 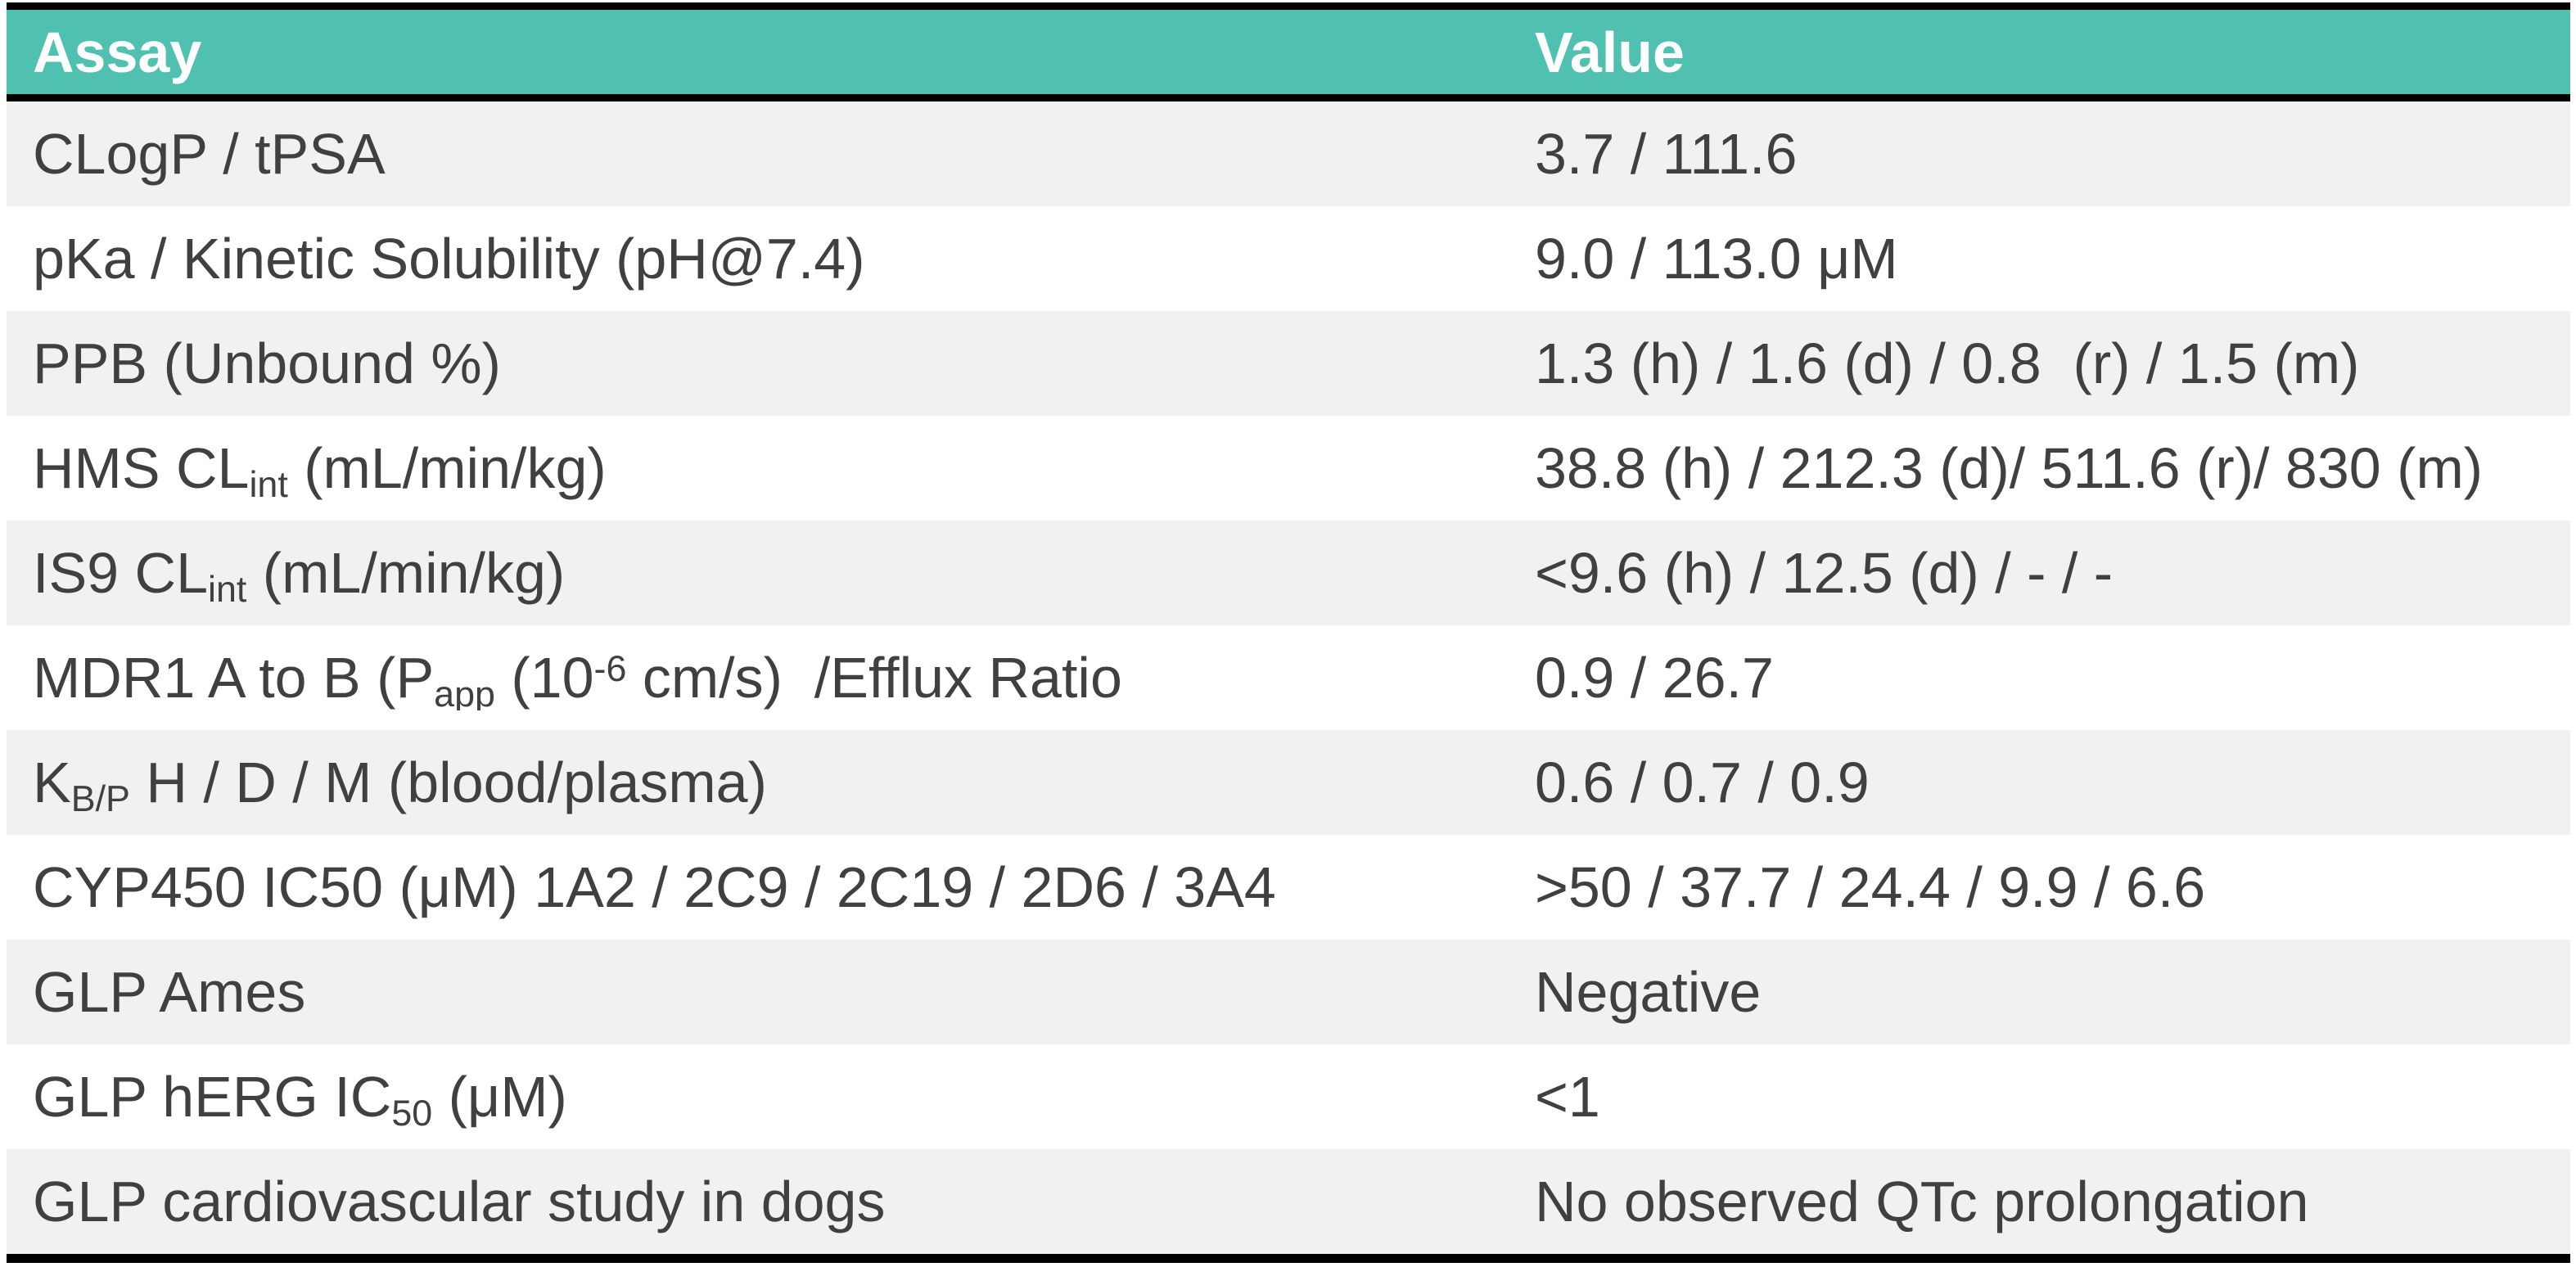 I want to click on value-cell: 1.3 (h) / 1.6 (d) / 0.8 (r) / 1.5 (m), so click(x=2039, y=363).